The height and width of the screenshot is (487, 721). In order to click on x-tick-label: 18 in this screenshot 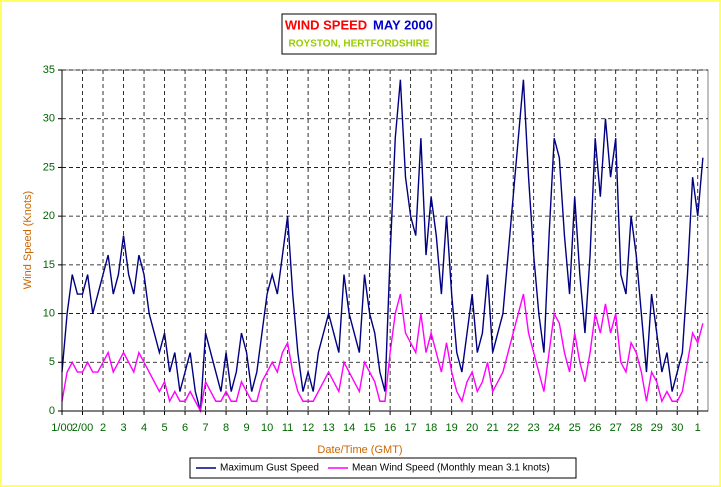, I will do `click(431, 428)`.